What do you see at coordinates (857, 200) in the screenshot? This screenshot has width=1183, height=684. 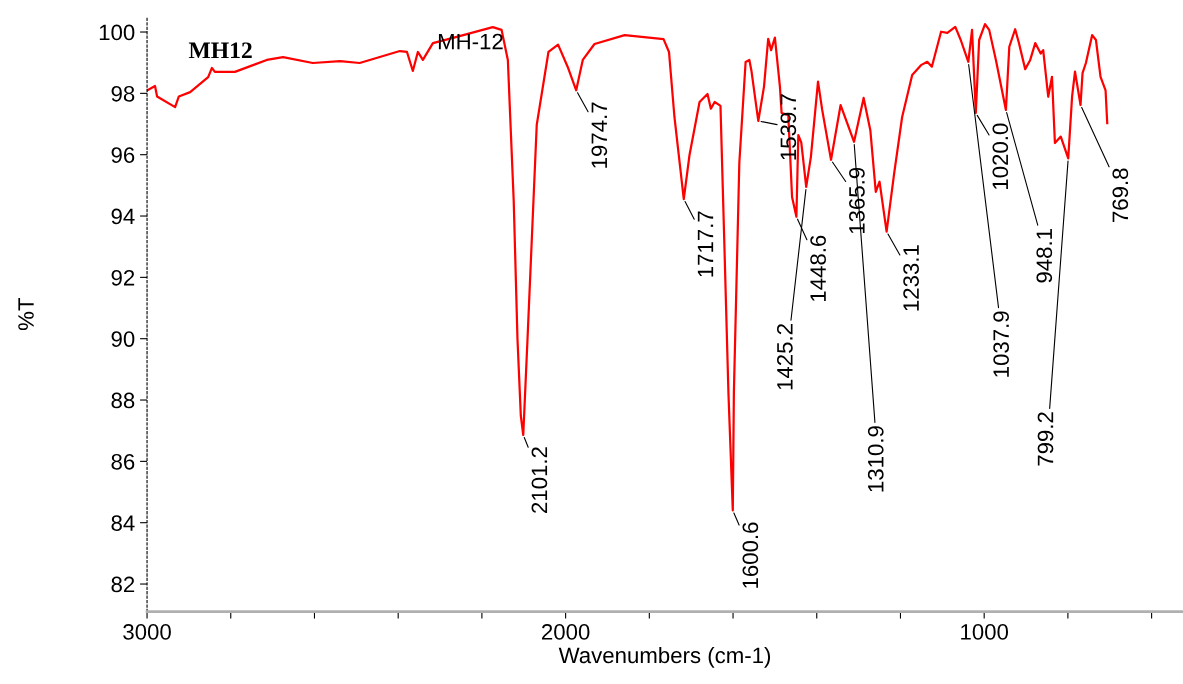 I see `annotation: 1365.9` at bounding box center [857, 200].